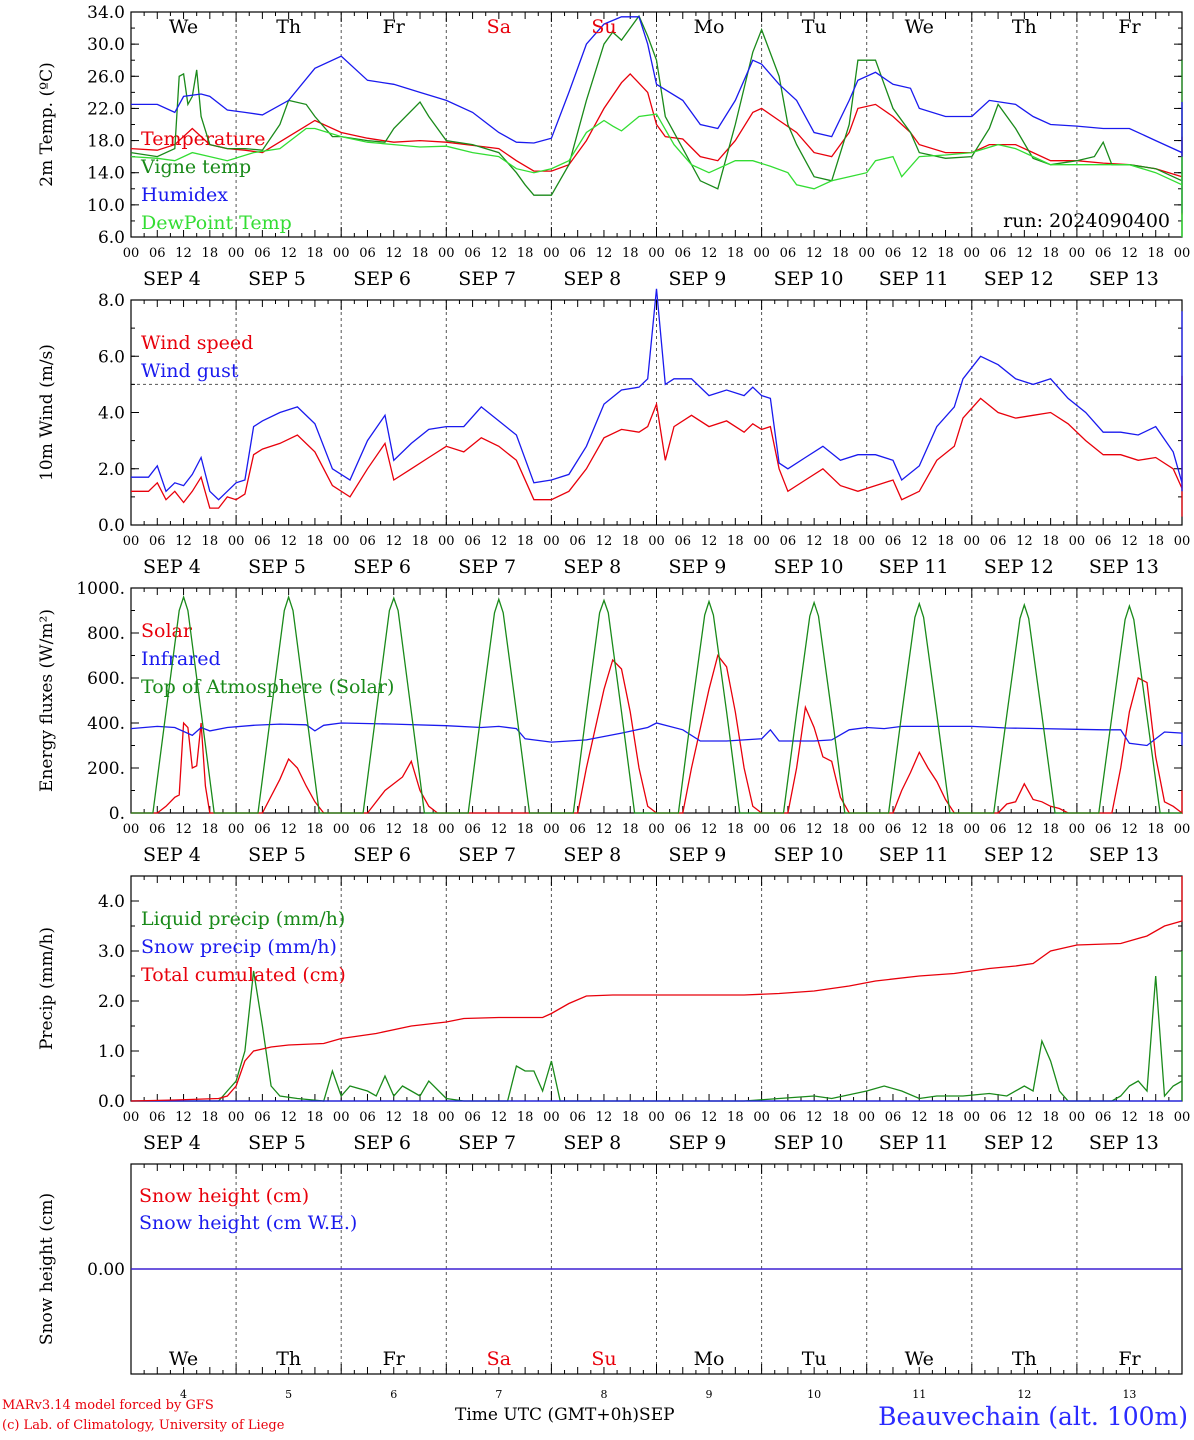  I want to click on plot-frame, so click(656, 700).